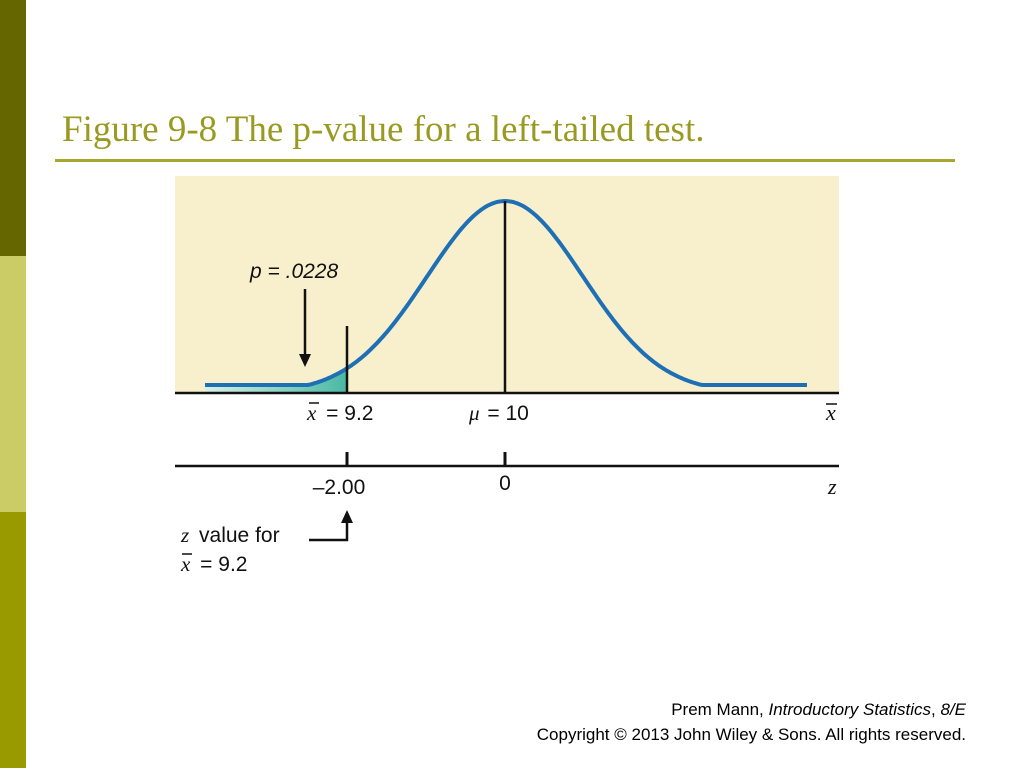 The image size is (1024, 768). What do you see at coordinates (213, 564) in the screenshot?
I see `z-value-label-line2: x = 9.2` at bounding box center [213, 564].